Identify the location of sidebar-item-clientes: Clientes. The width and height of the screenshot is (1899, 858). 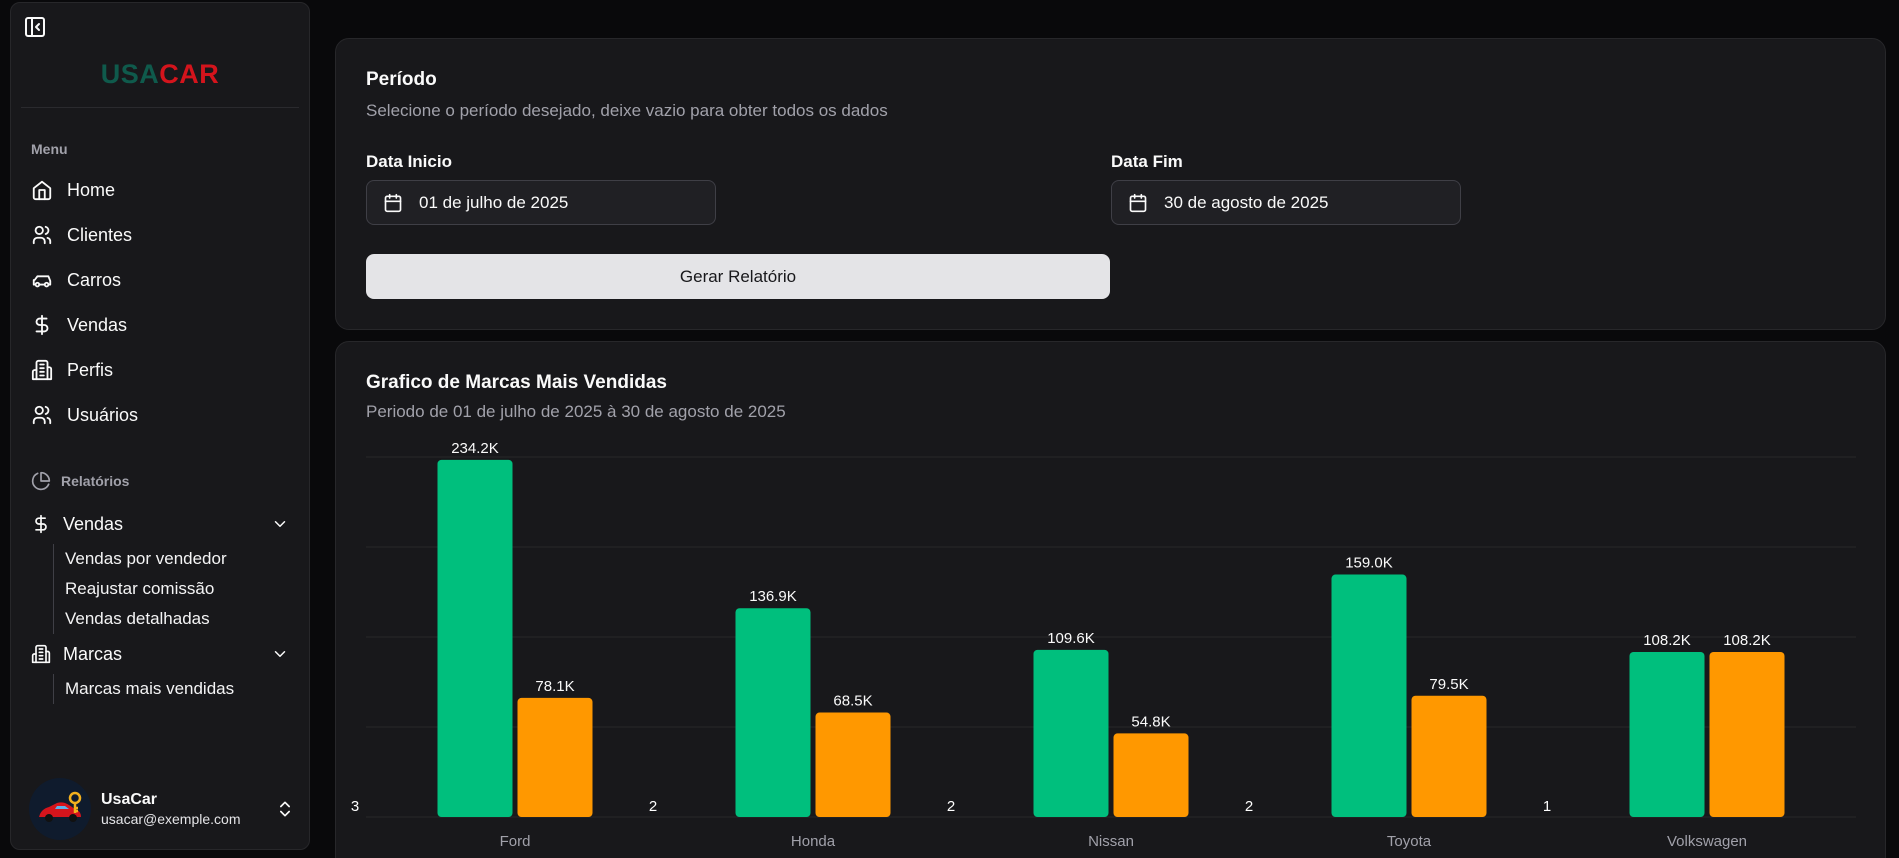
(81, 235).